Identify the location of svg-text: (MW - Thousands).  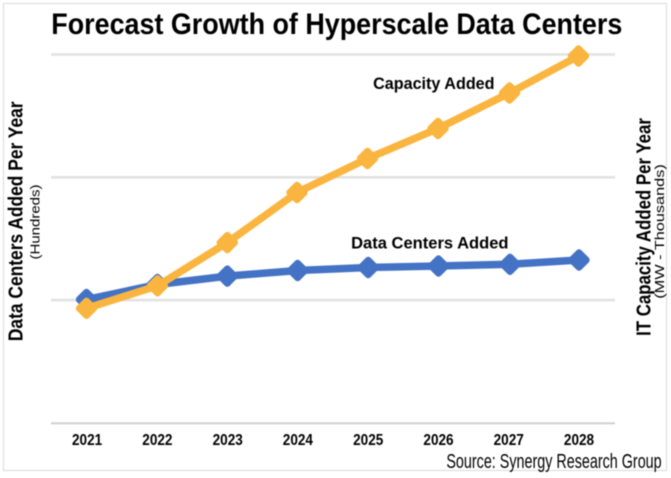
(660, 231).